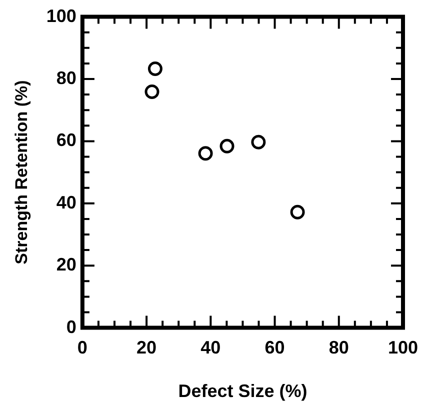  What do you see at coordinates (338, 348) in the screenshot?
I see `x-tick-label: 80` at bounding box center [338, 348].